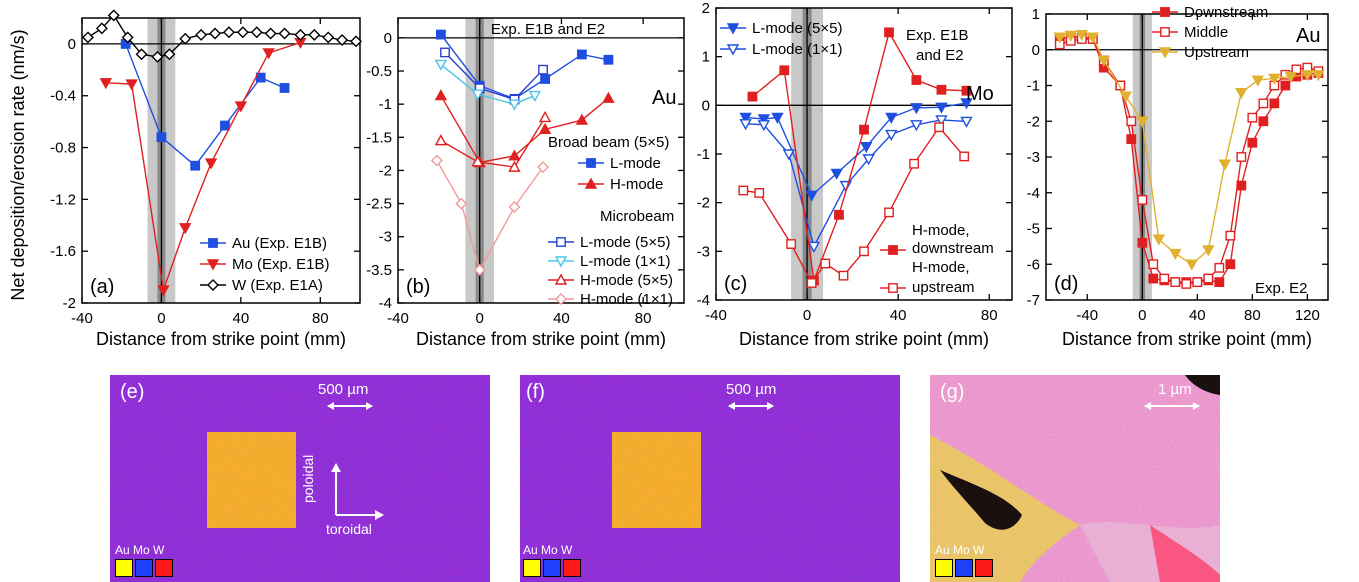 Image resolution: width=1359 pixels, height=582 pixels. What do you see at coordinates (703, 251) in the screenshot?
I see `y-tick-label: -3` at bounding box center [703, 251].